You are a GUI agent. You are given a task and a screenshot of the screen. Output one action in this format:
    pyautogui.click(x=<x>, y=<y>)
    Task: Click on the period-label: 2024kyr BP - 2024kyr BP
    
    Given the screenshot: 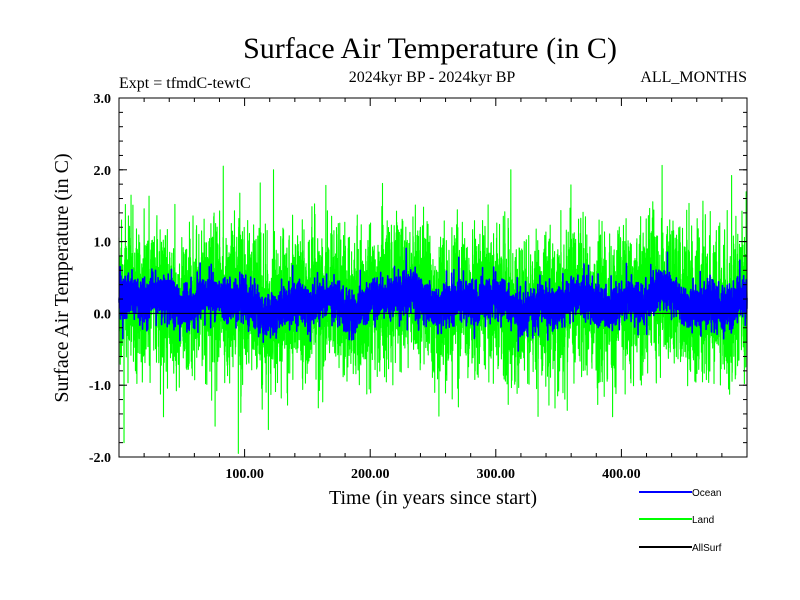 What is the action you would take?
    pyautogui.click(x=432, y=77)
    